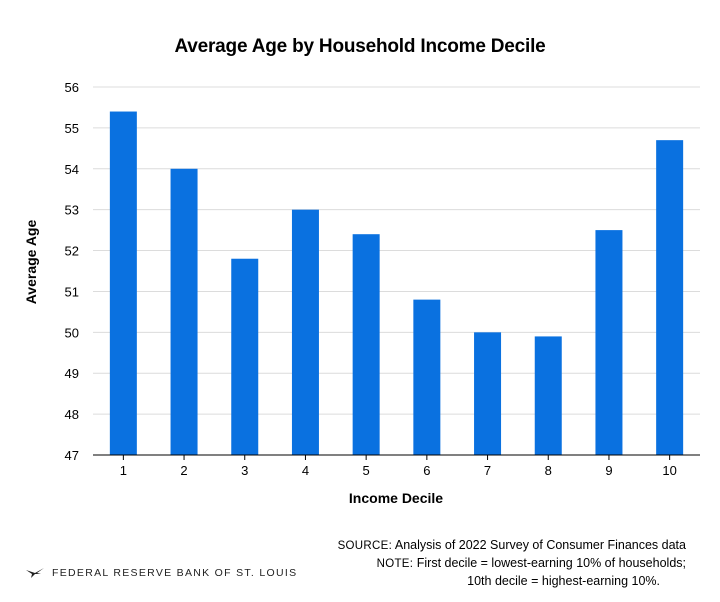 The height and width of the screenshot is (602, 720). What do you see at coordinates (244, 470) in the screenshot?
I see `x-tick-label: 3` at bounding box center [244, 470].